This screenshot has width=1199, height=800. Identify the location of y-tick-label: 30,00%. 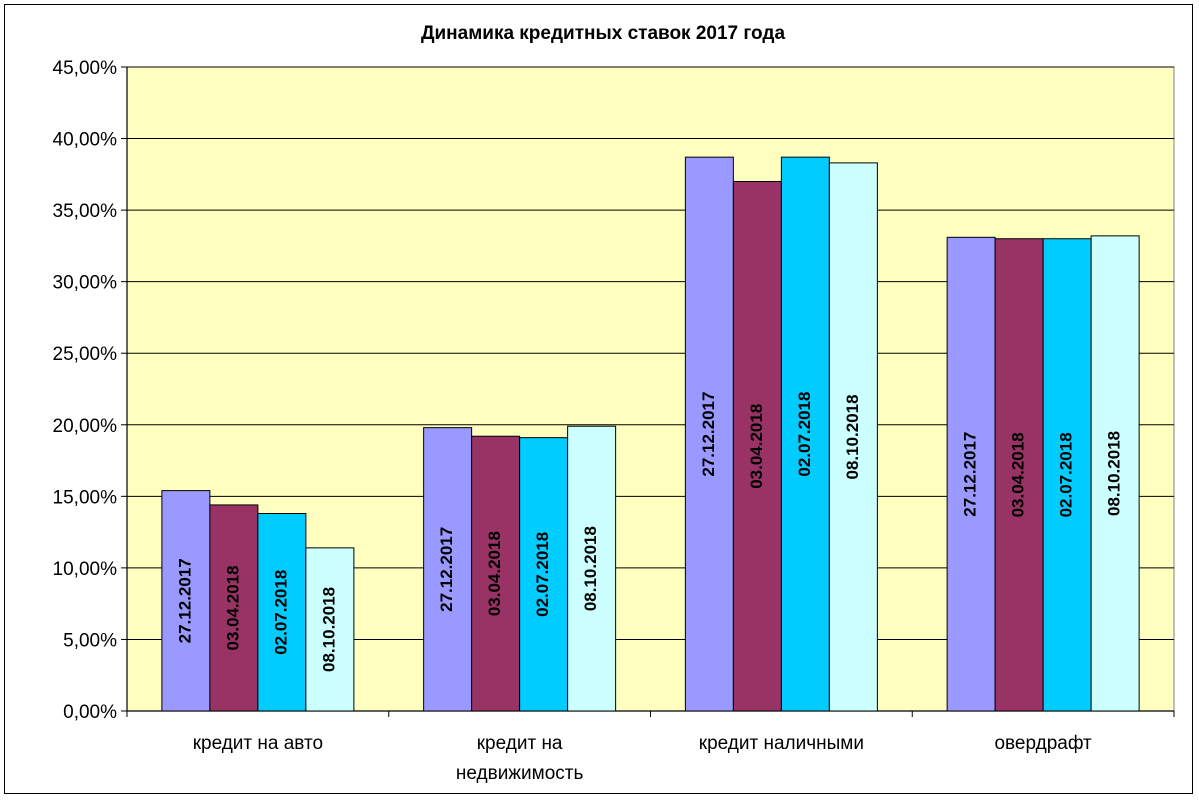
(85, 283).